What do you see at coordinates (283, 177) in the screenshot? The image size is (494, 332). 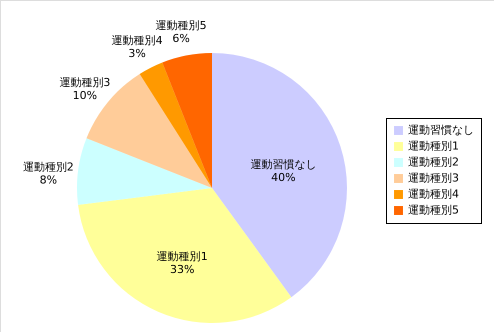 I see `data-label: 40%` at bounding box center [283, 177].